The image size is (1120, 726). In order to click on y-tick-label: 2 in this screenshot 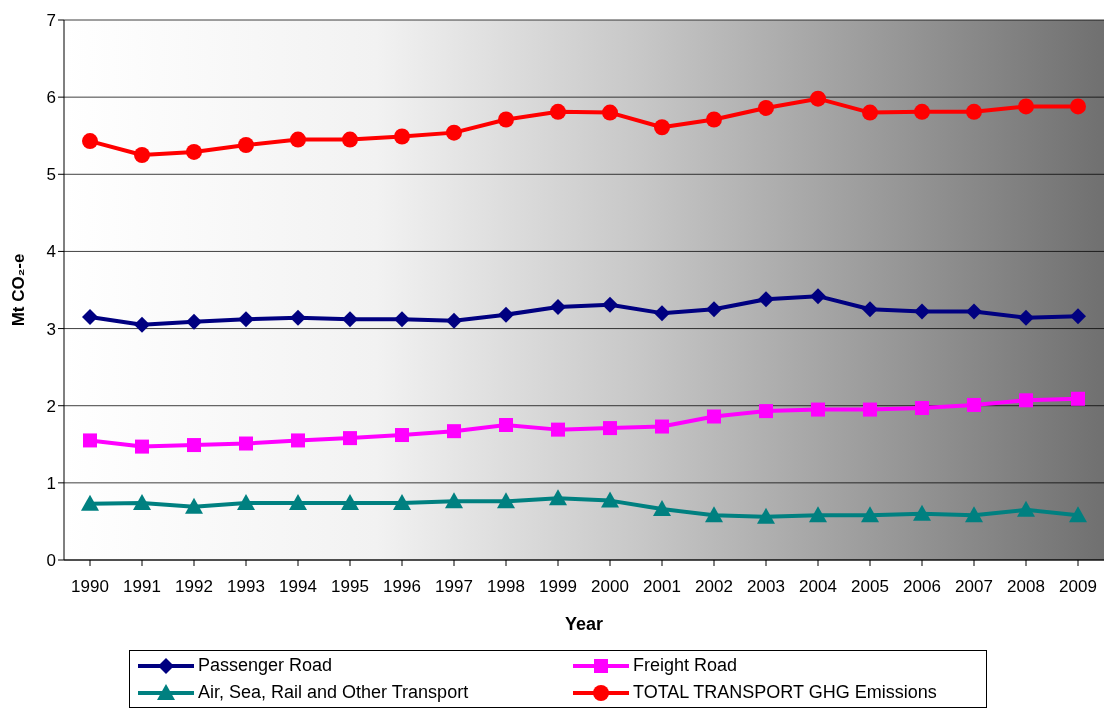, I will do `click(51, 406)`.